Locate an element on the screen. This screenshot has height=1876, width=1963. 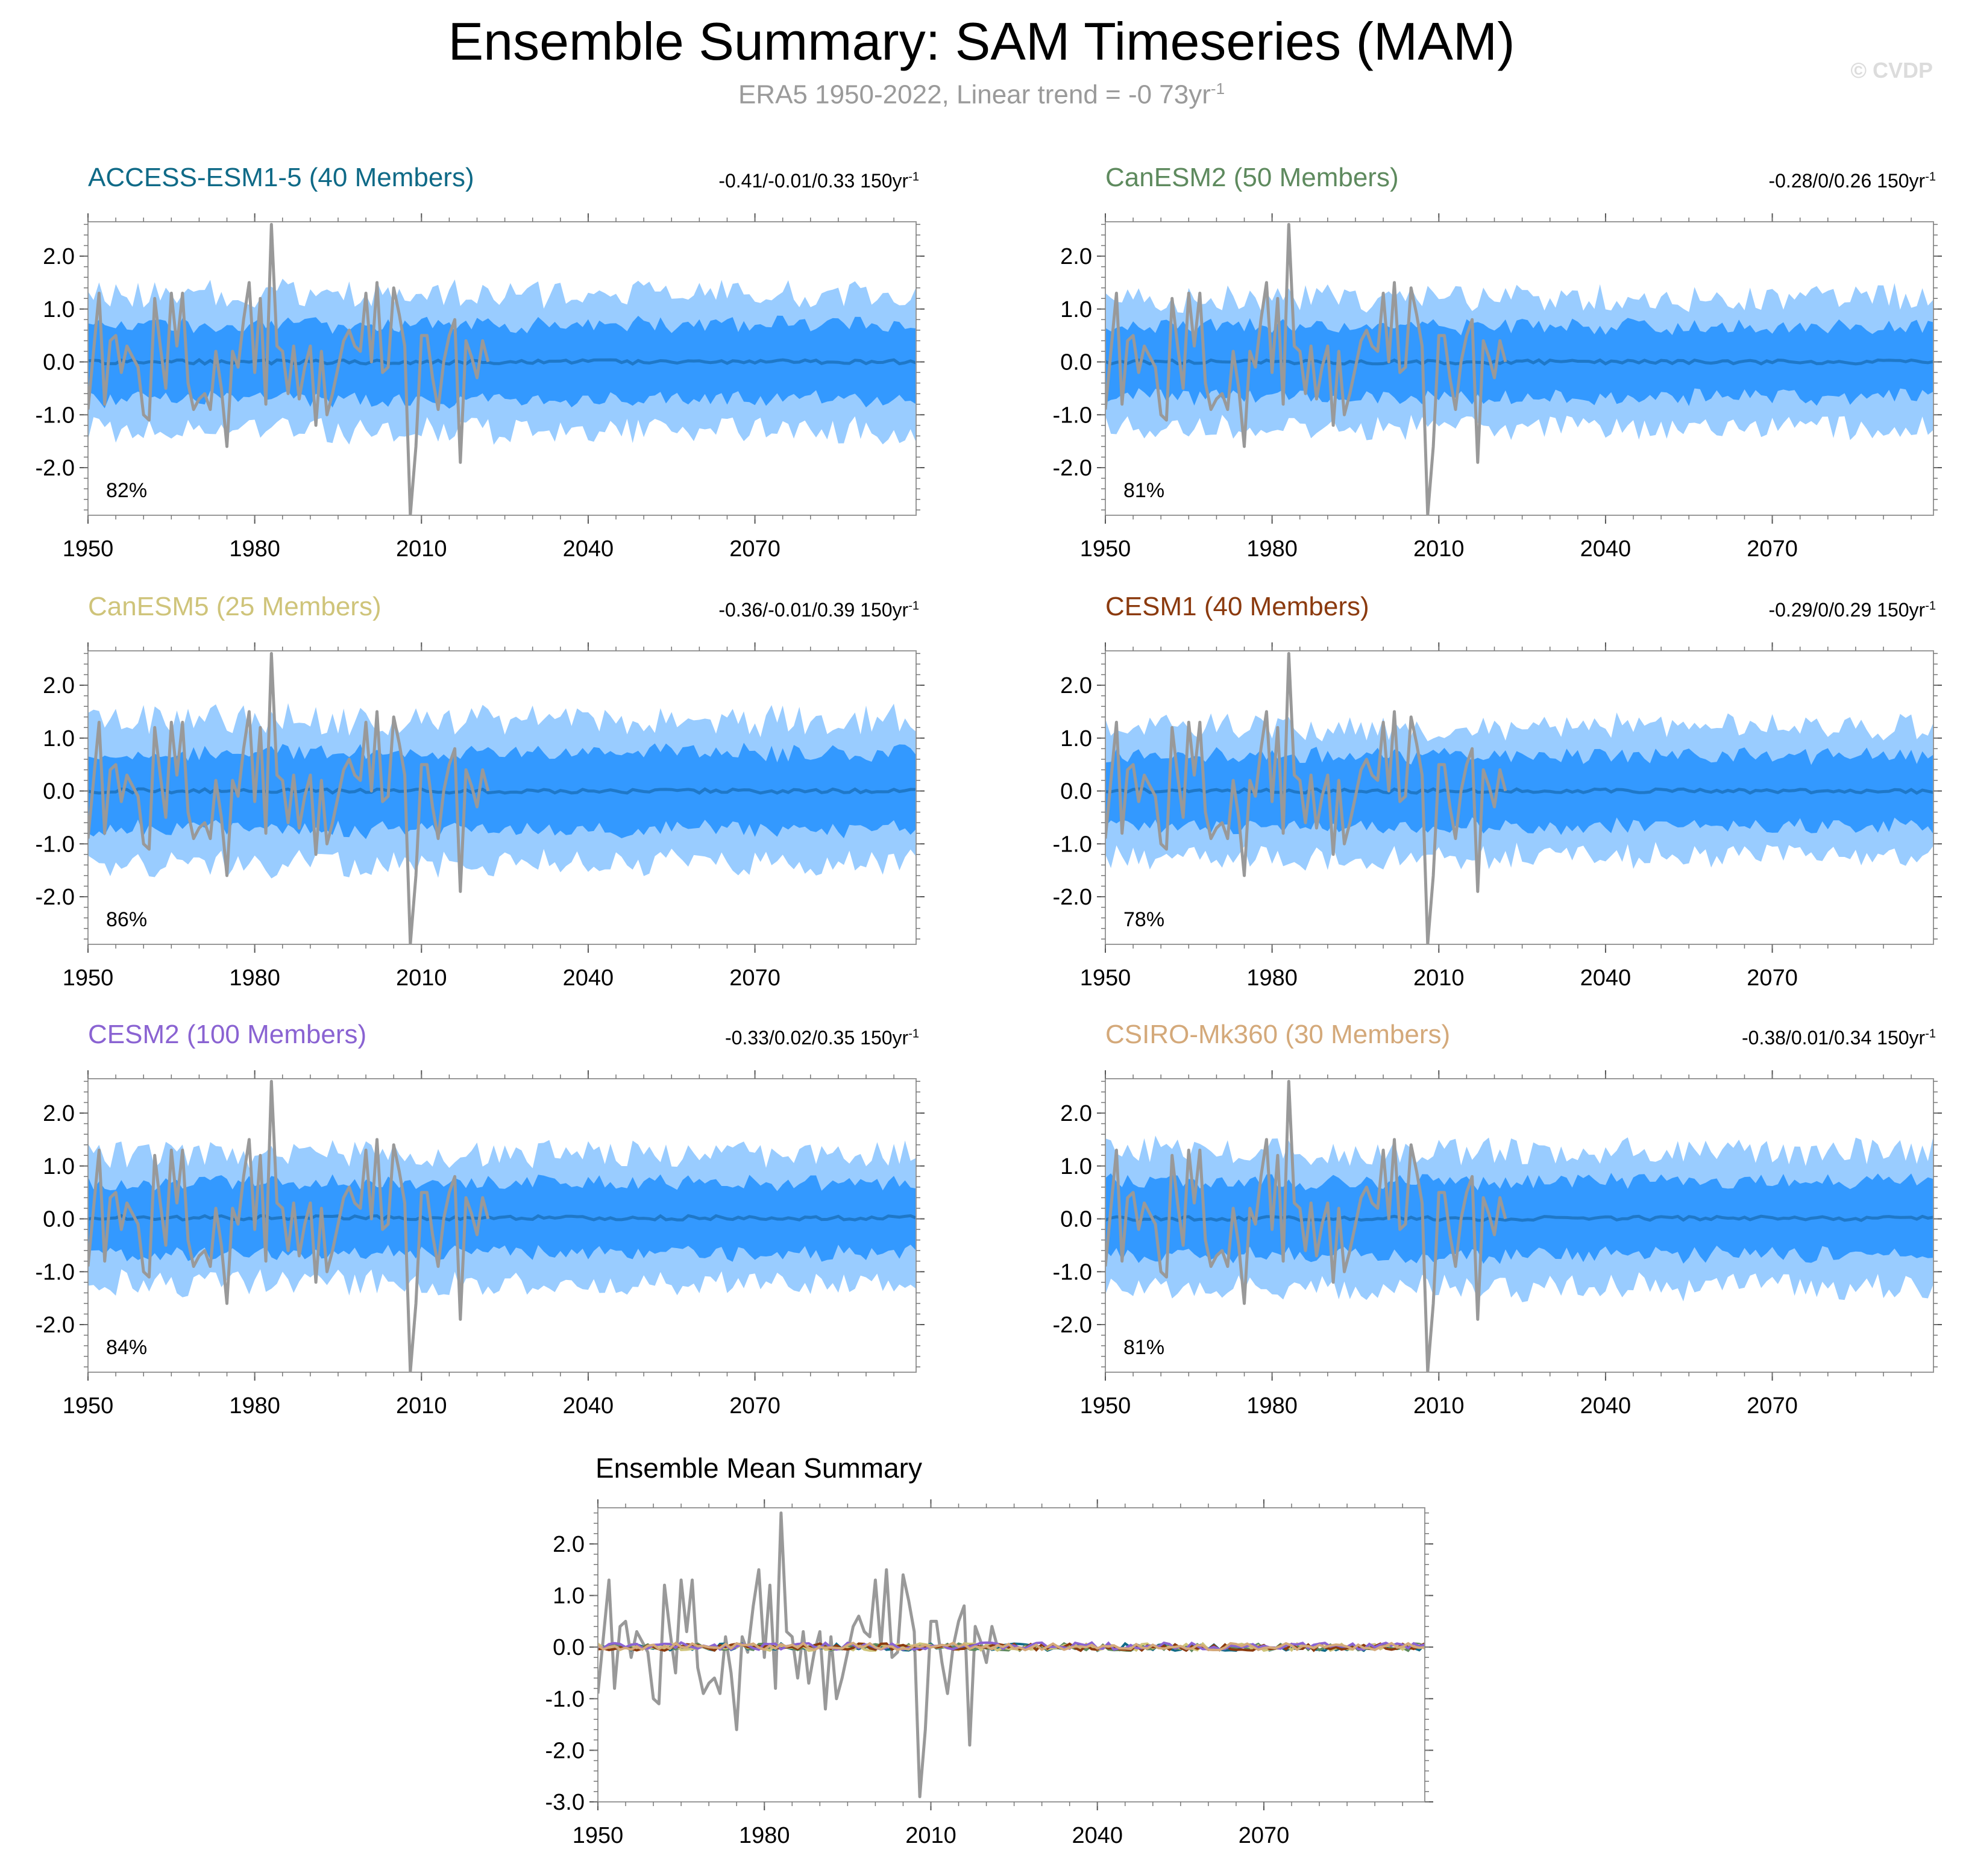
panel2-ytick-label: -2.0 is located at coordinates (1072, 468).